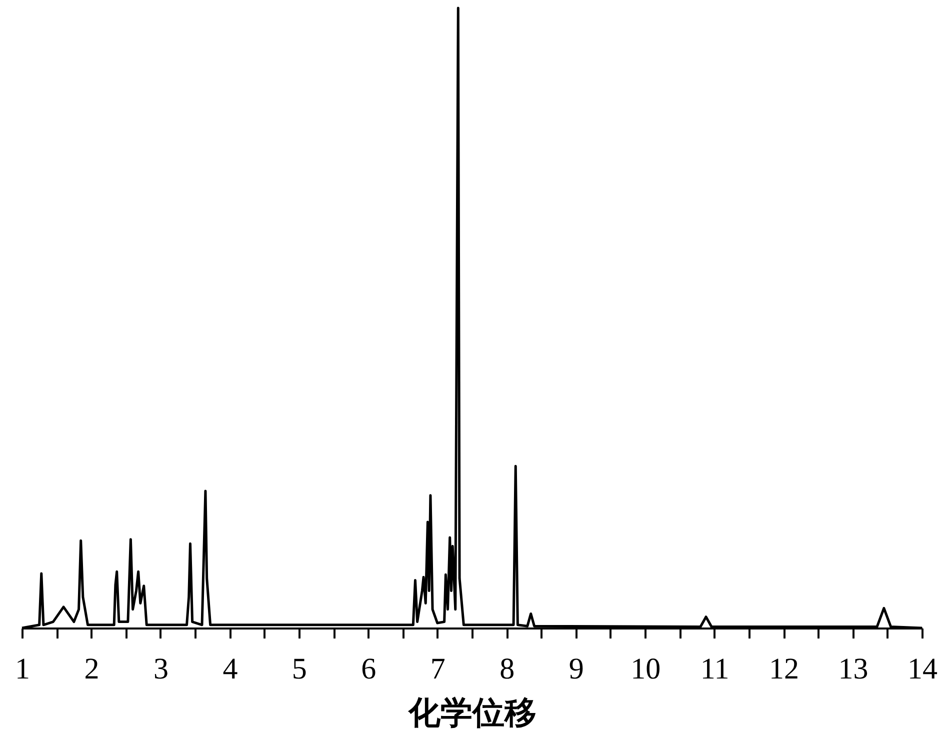 This screenshot has width=950, height=732. What do you see at coordinates (853, 669) in the screenshot?
I see `x-tick-label: 13` at bounding box center [853, 669].